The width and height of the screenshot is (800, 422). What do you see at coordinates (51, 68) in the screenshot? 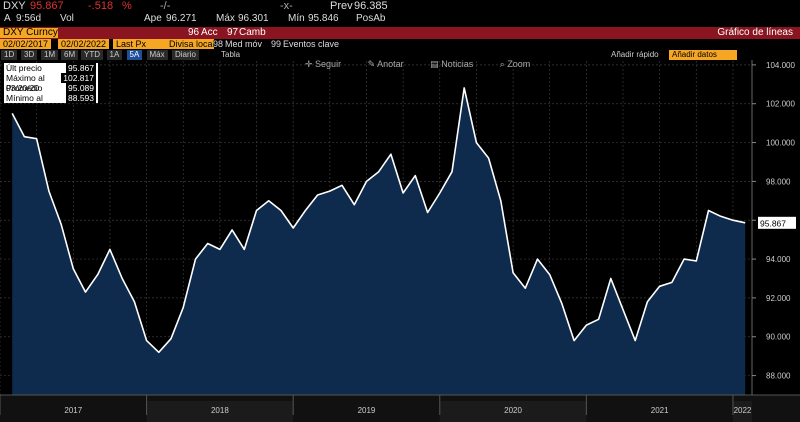
I see `stat-row-last: Últ precio 95.867` at bounding box center [51, 68].